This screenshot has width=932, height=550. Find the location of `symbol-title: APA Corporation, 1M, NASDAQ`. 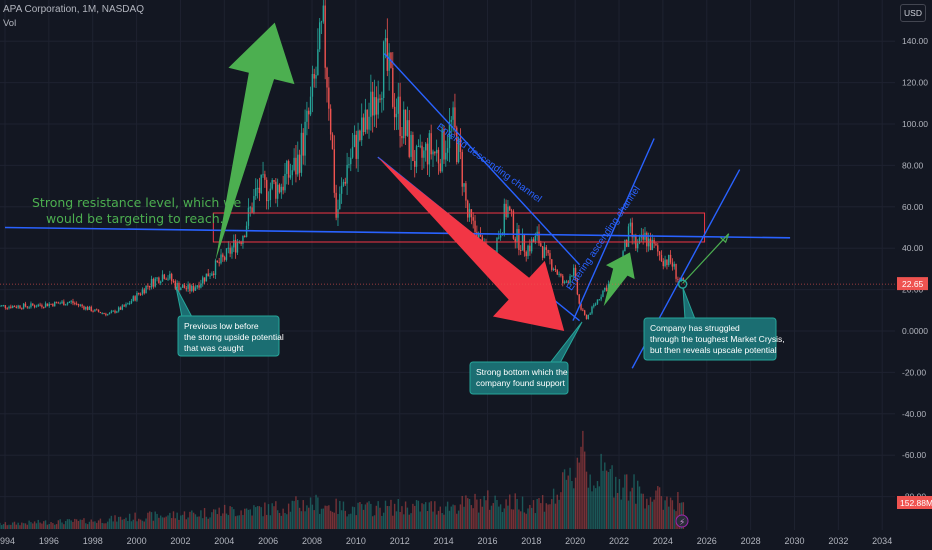

symbol-title: APA Corporation, 1M, NASDAQ is located at coordinates (73, 9).